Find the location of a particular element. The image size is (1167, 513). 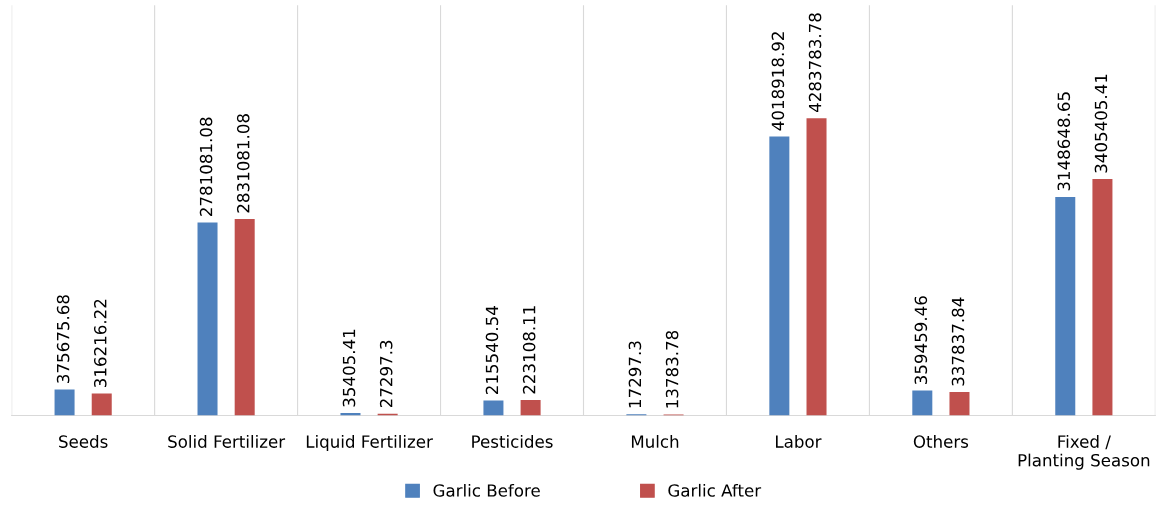

data-label: 35405.41 is located at coordinates (349, 368).